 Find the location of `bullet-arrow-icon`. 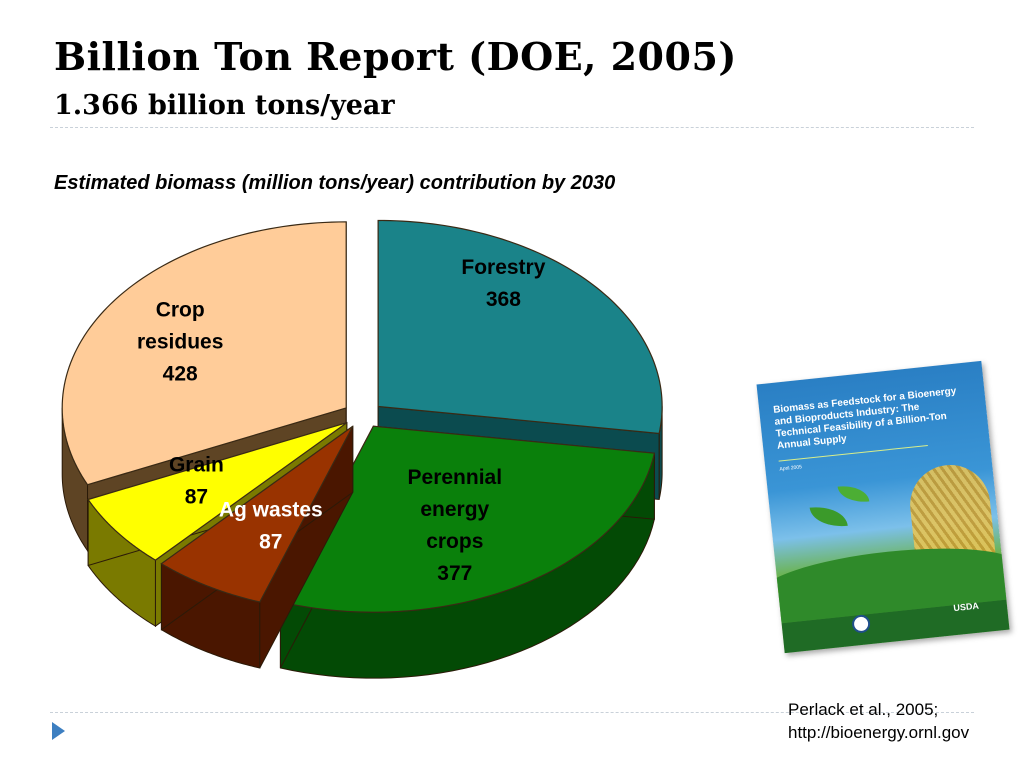

bullet-arrow-icon is located at coordinates (58, 731).